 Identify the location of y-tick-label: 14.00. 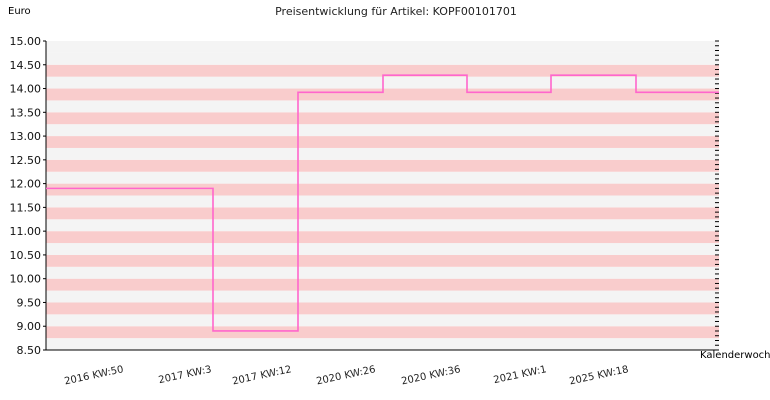
(26, 89).